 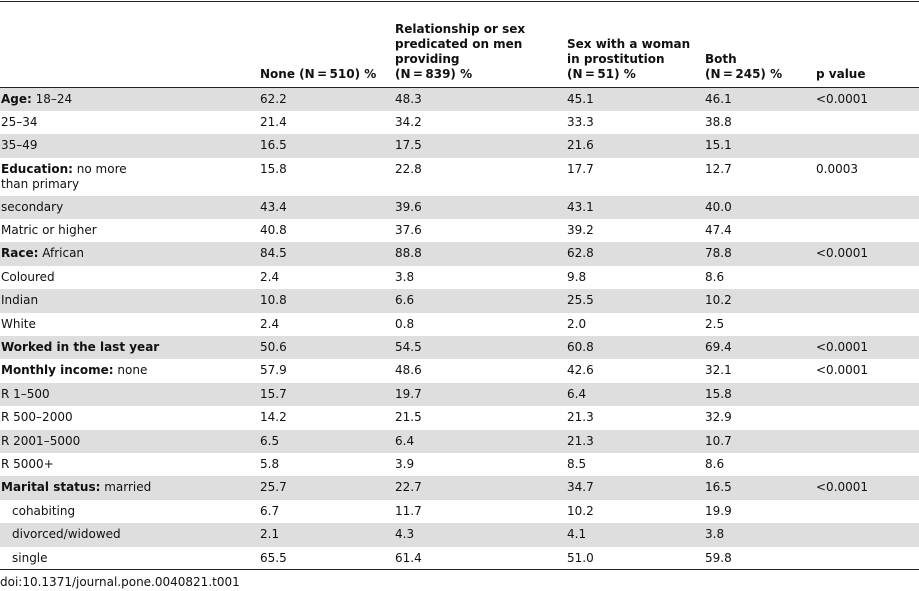 What do you see at coordinates (321, 45) in the screenshot?
I see `header-none: None (N = 510) %` at bounding box center [321, 45].